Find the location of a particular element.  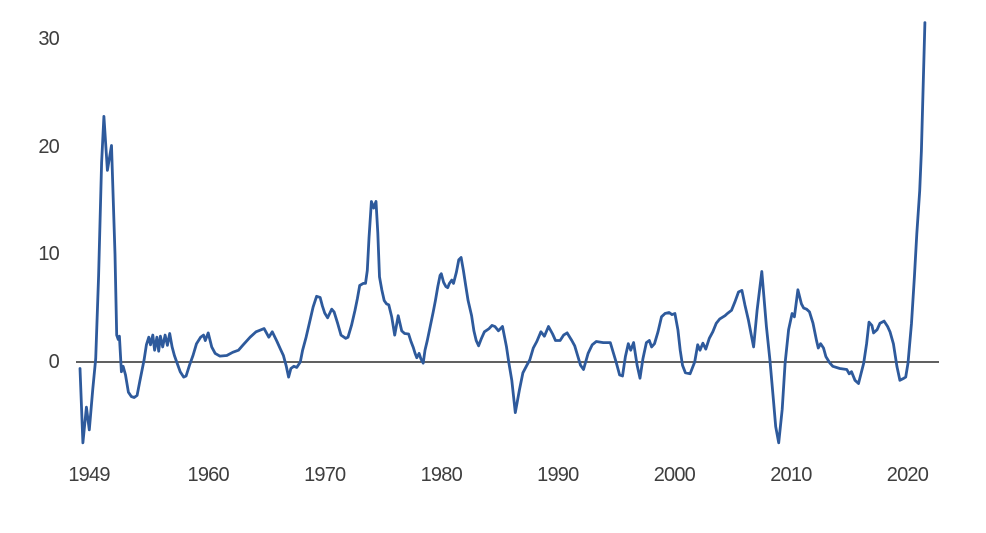

y-tick-label-20: 20 is located at coordinates (48, 146).